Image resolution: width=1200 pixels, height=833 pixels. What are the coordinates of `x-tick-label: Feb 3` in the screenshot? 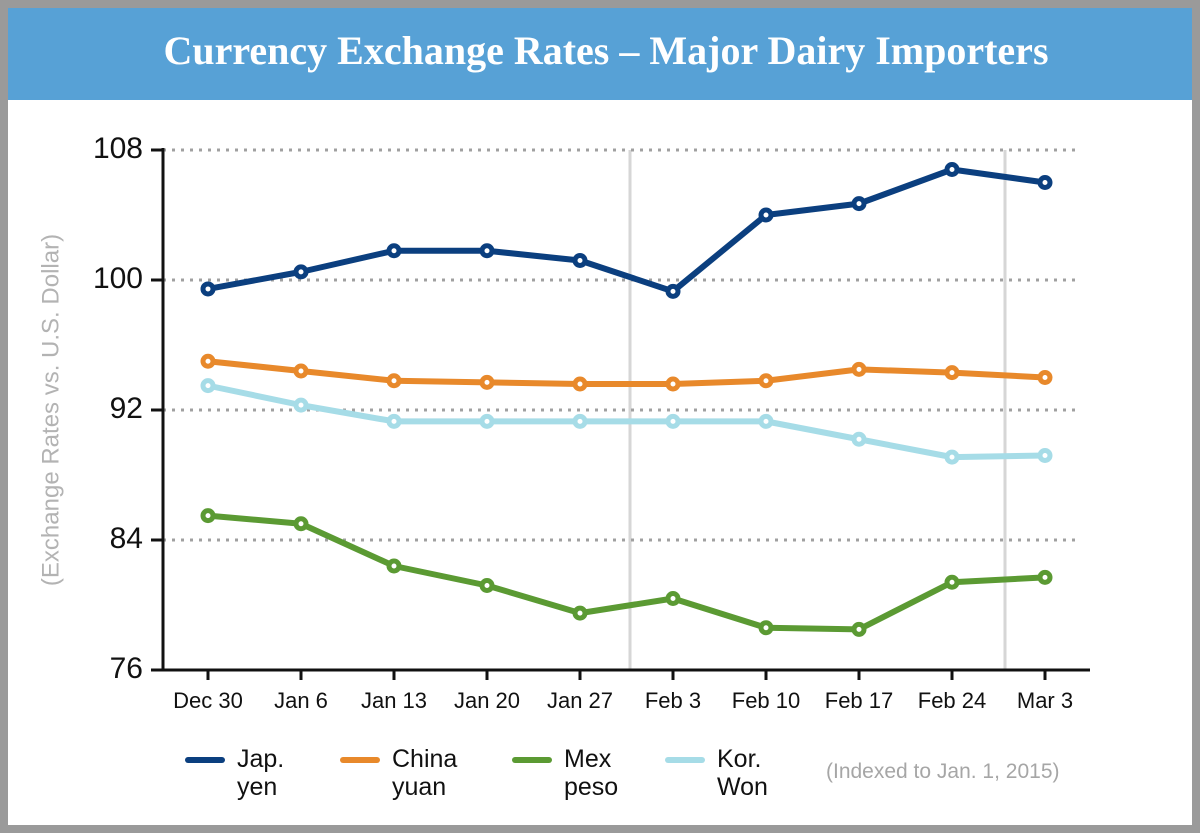 It's located at (673, 700).